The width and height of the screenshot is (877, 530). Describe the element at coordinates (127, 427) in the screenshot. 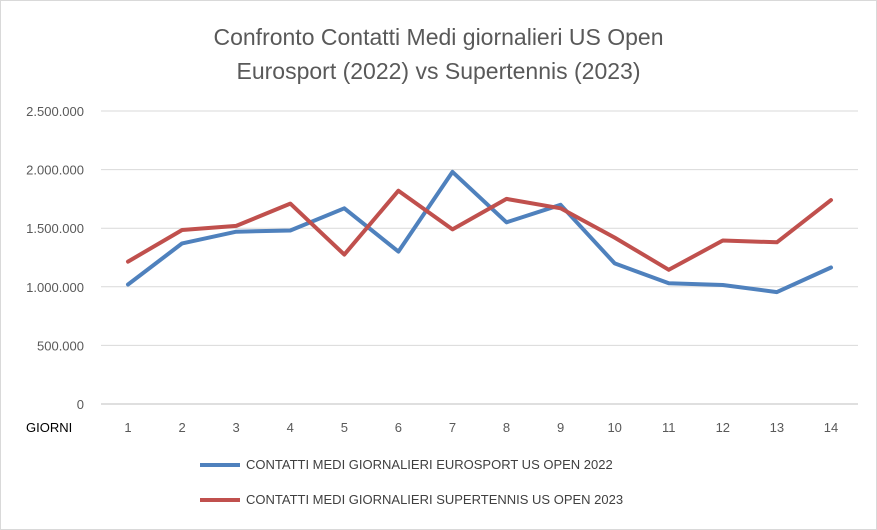

I see `x-tick-label: 1` at that location.